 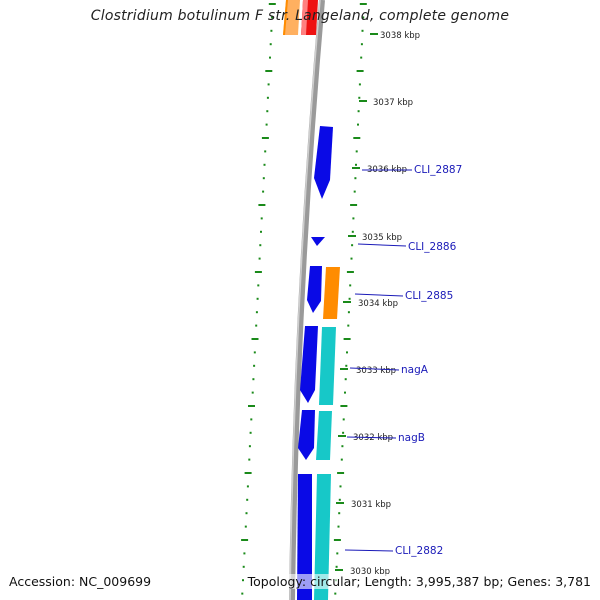 I want to click on gene-block-naga-cyan, so click(x=327, y=366).